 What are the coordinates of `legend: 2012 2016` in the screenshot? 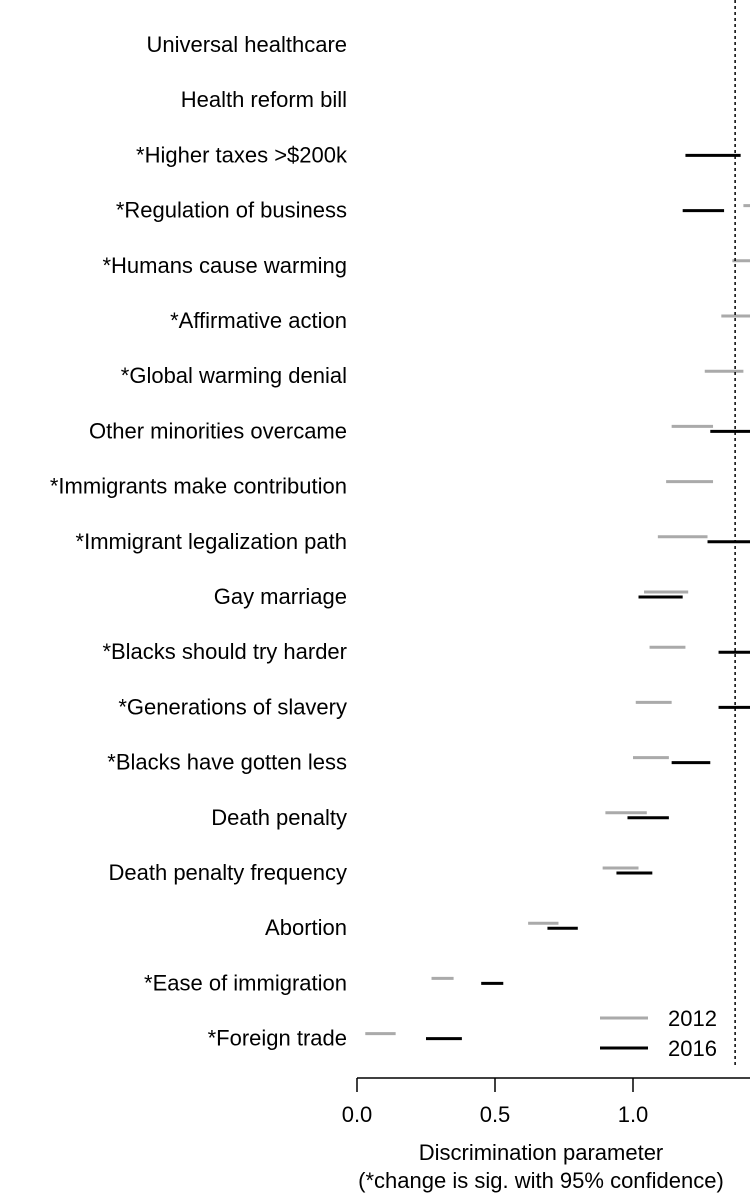 It's located at (658, 1033).